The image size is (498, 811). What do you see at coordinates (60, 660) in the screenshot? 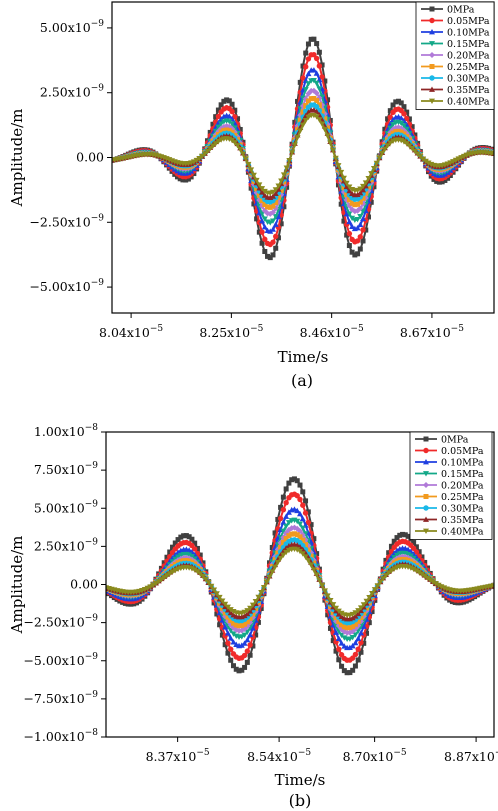
I see `b-y-tick-label: −5.00x10−9` at bounding box center [60, 660].